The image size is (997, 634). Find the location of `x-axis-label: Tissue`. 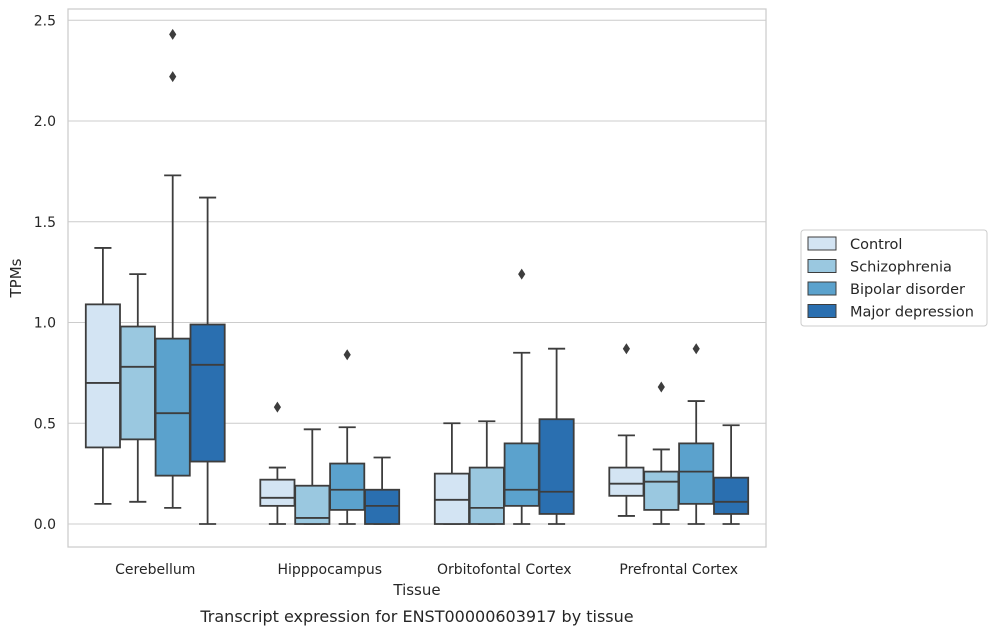

x-axis-label: Tissue is located at coordinates (416, 590).